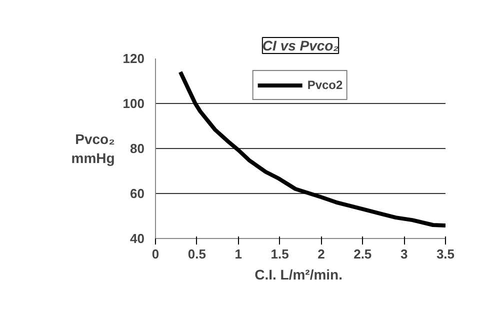  Describe the element at coordinates (137, 238) in the screenshot. I see `y-tick-label: 40` at that location.